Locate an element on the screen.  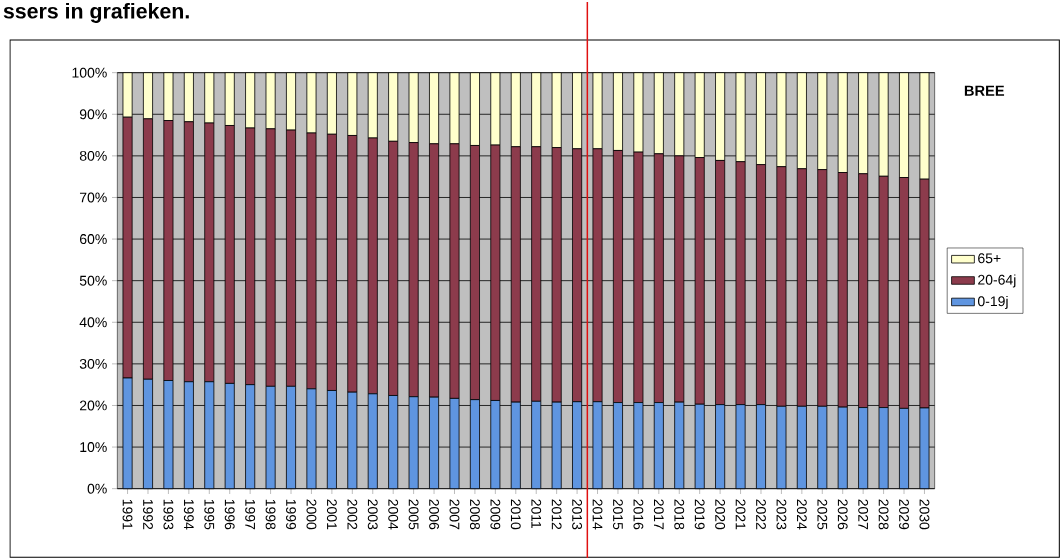
x-tick-label: 2026 is located at coordinates (842, 514).